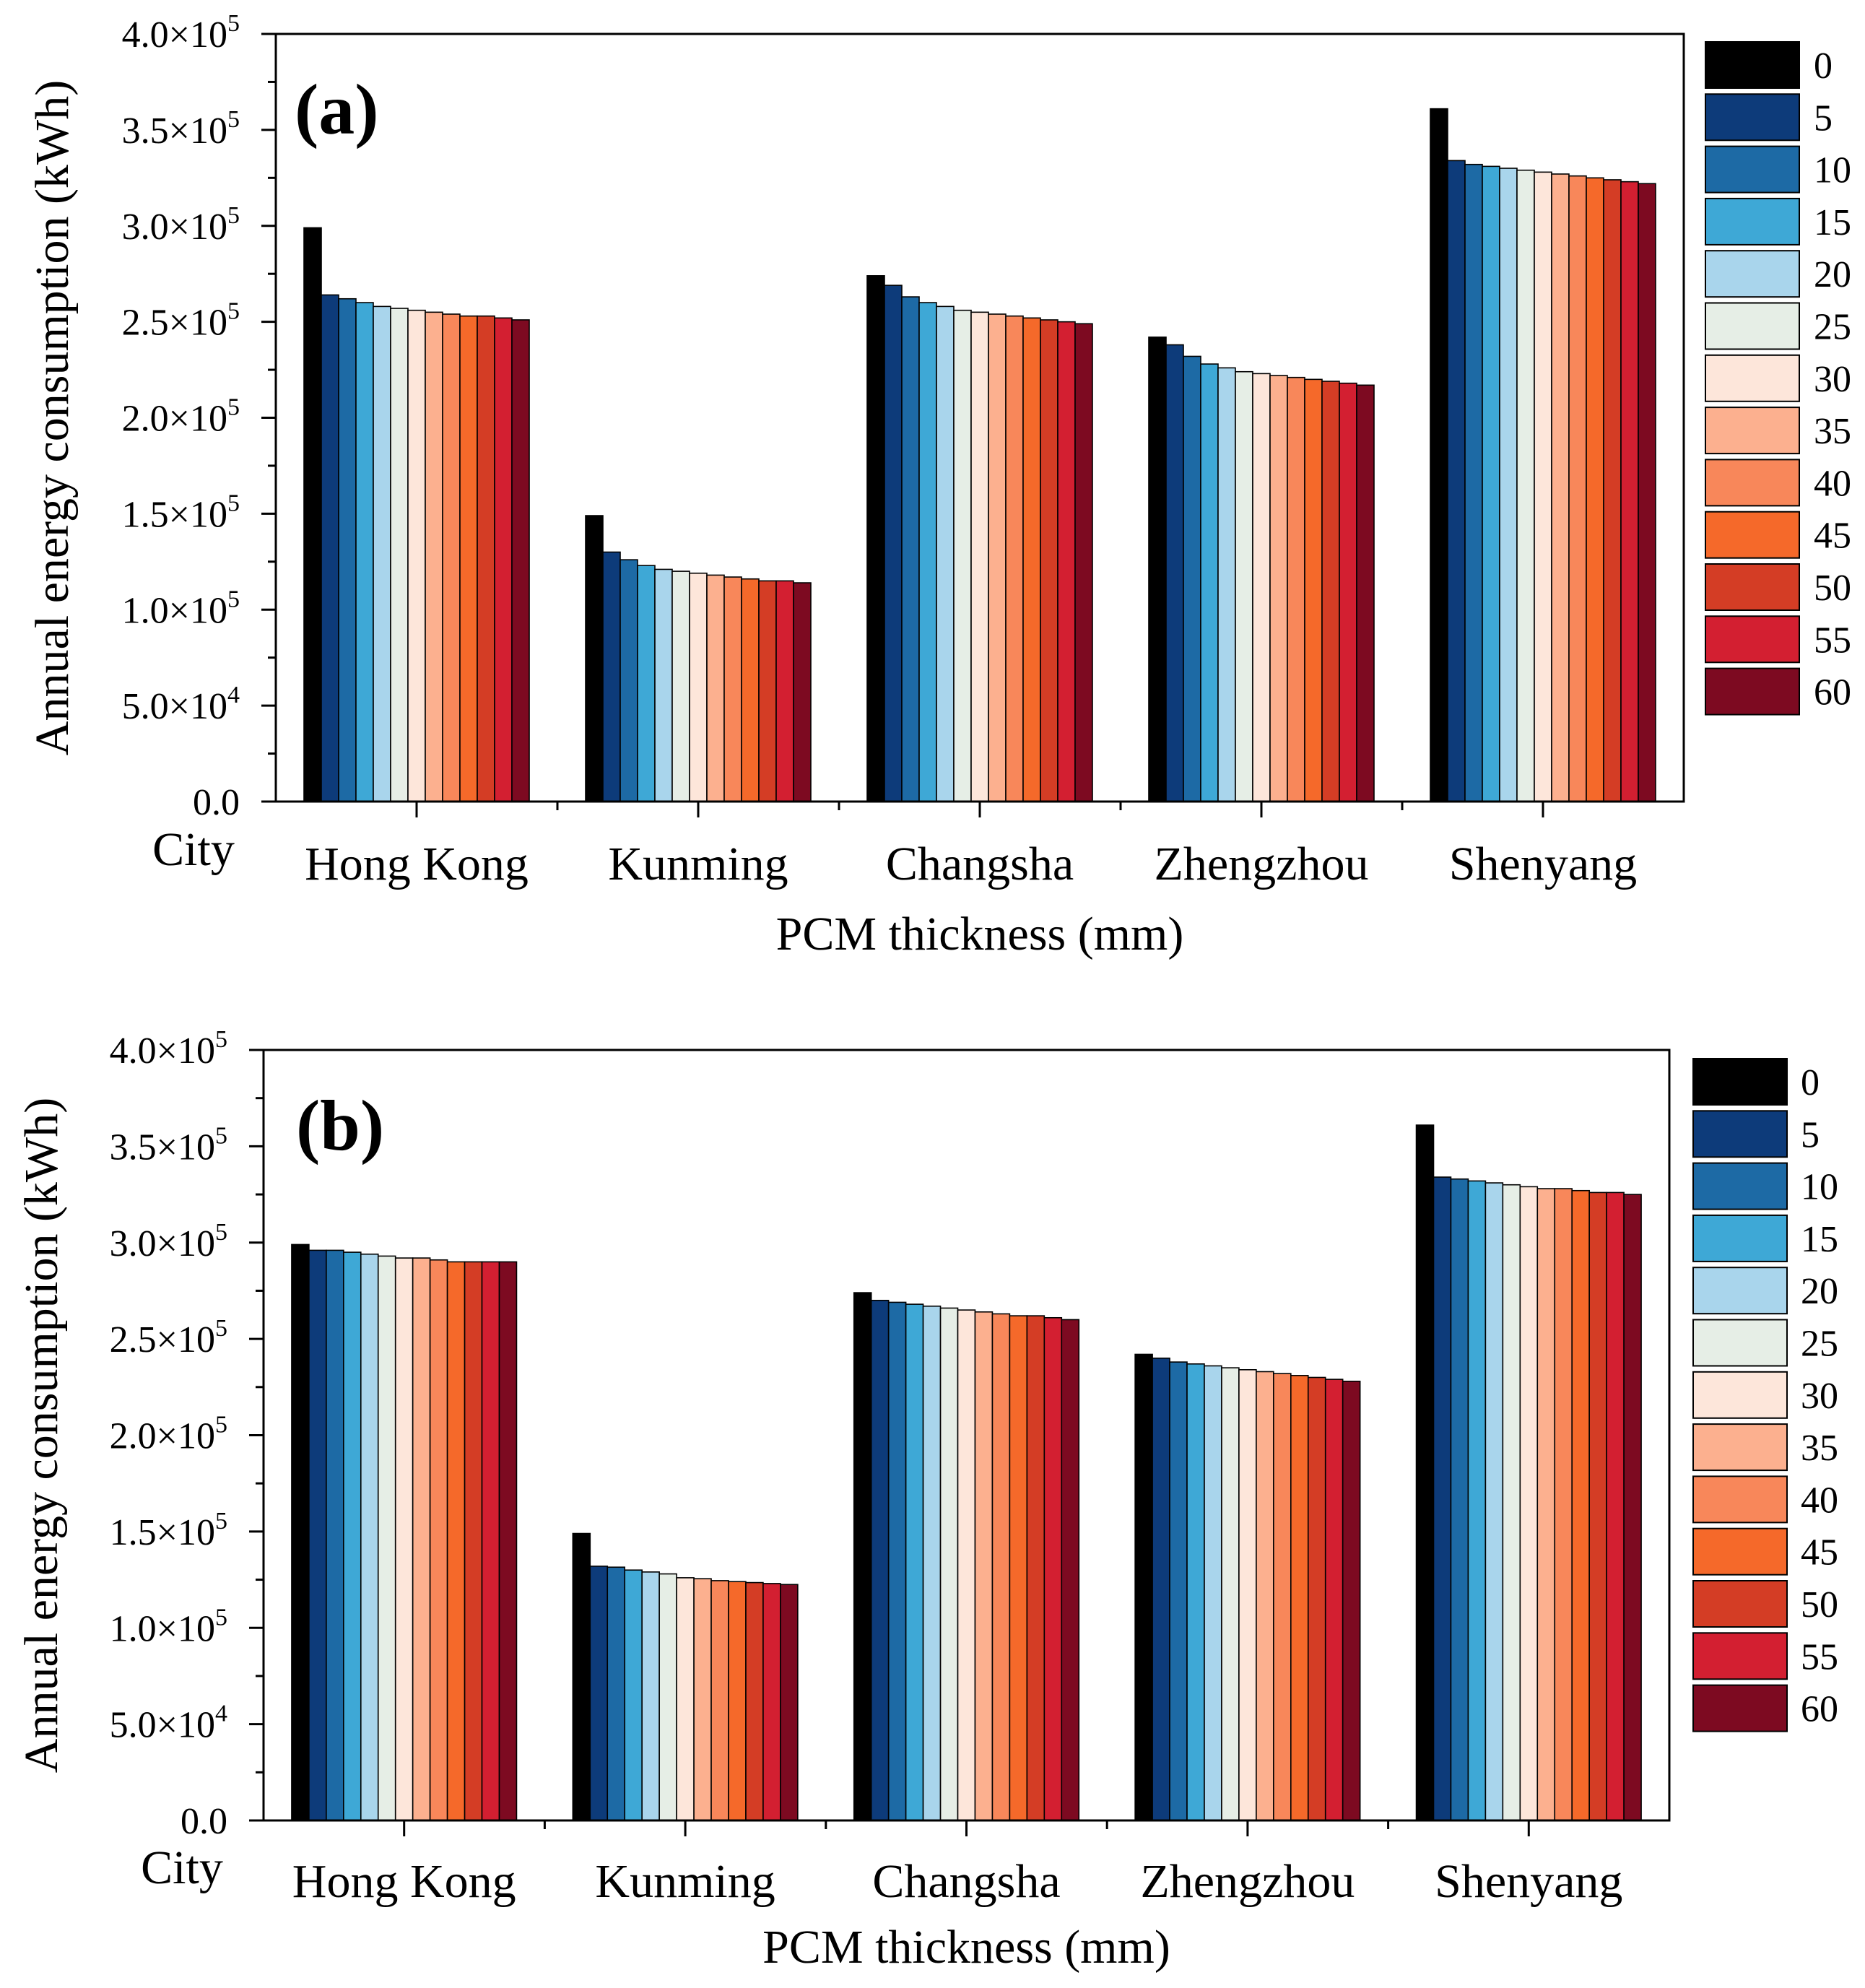 Image resolution: width=1865 pixels, height=1988 pixels. What do you see at coordinates (400, 555) in the screenshot?
I see `bar-hong-kong-25mm` at bounding box center [400, 555].